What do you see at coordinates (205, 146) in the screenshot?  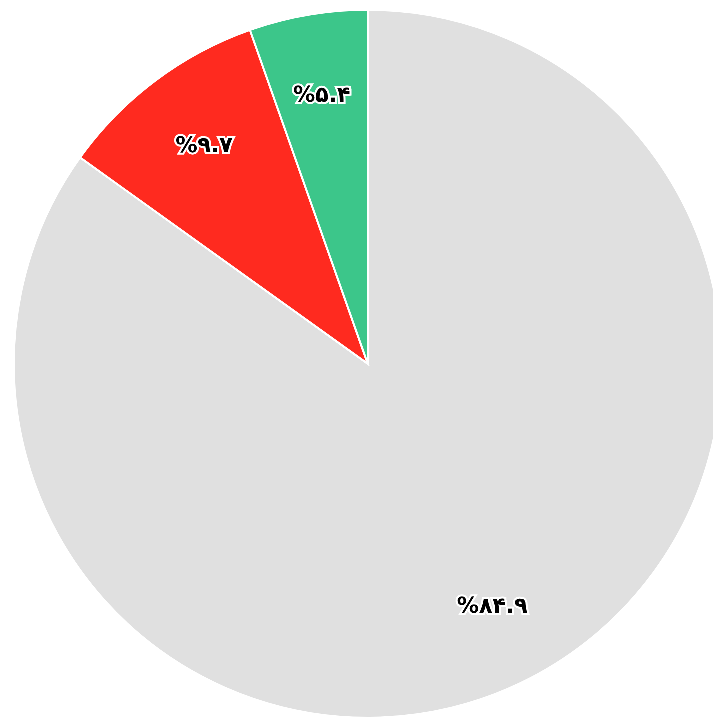 I see `data-label: %۹.۷` at bounding box center [205, 146].